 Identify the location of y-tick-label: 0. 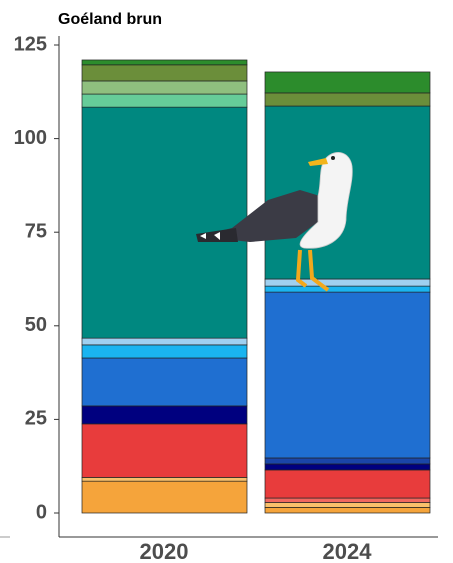
(41, 512).